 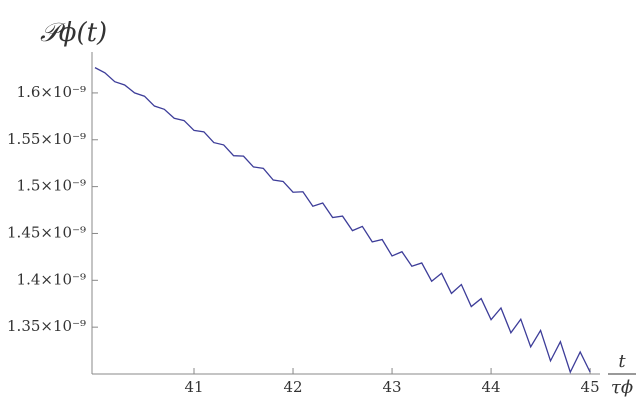 What do you see at coordinates (51, 92) in the screenshot?
I see `y-tick-label: 1.6×10⁻⁹` at bounding box center [51, 92].